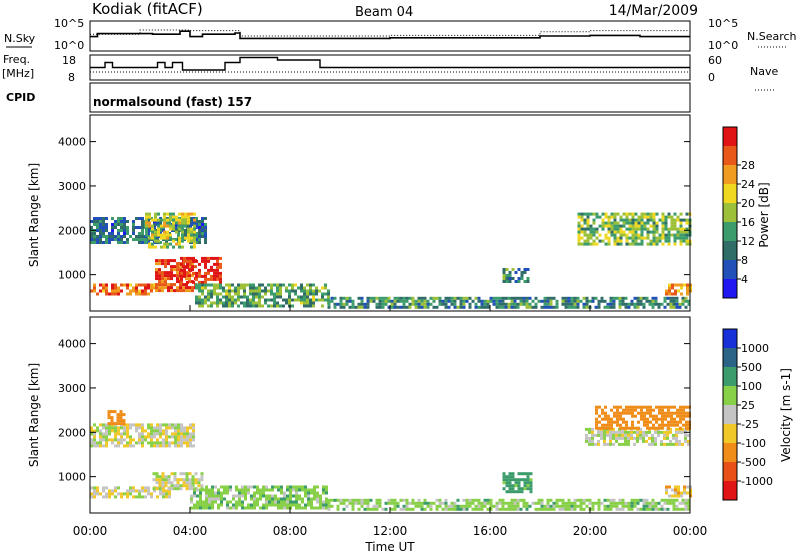  Describe the element at coordinates (753, 443) in the screenshot. I see `colorbar-tick-label: -100` at that location.